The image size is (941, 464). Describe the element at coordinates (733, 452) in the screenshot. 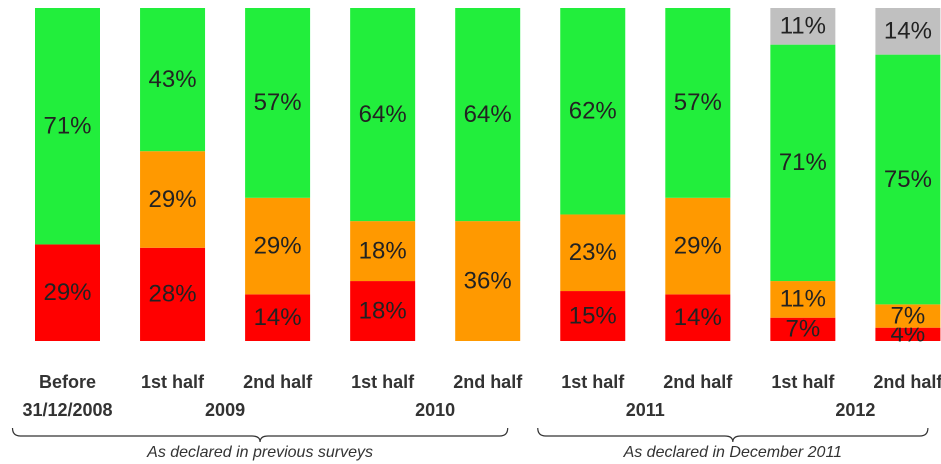

I see `bracket-label: As declared in December 2011` at that location.